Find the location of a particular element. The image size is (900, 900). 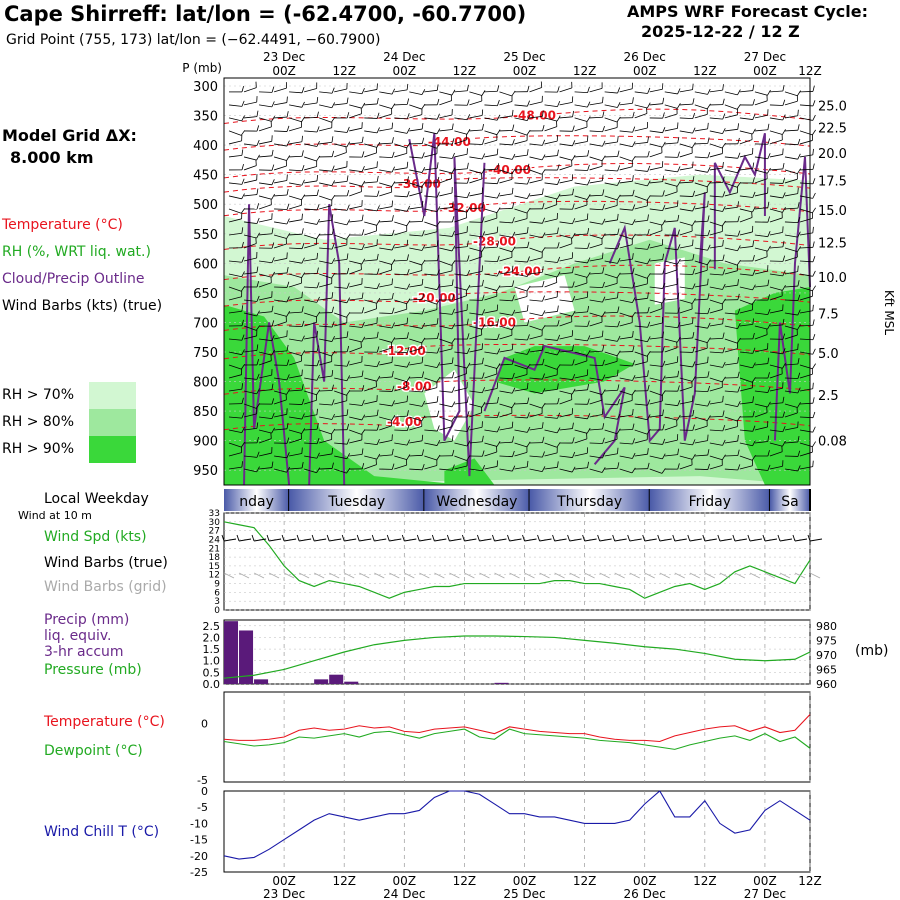

isotherm-label: -28.00 is located at coordinates (494, 241).